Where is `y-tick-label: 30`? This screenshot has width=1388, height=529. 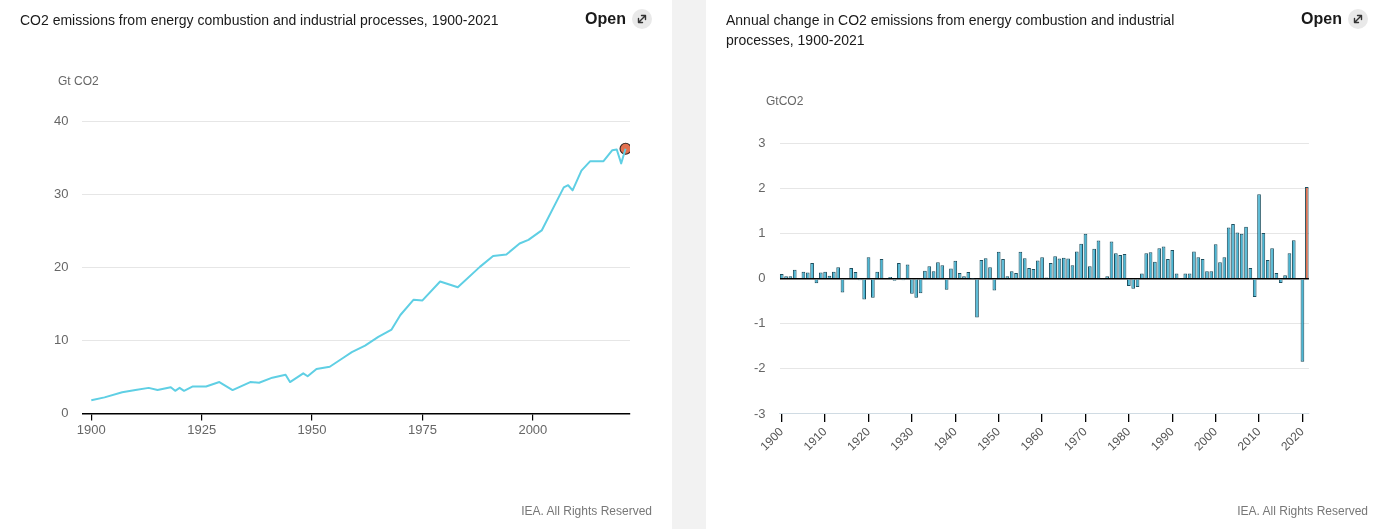
y-tick-label: 30 is located at coordinates (61, 194).